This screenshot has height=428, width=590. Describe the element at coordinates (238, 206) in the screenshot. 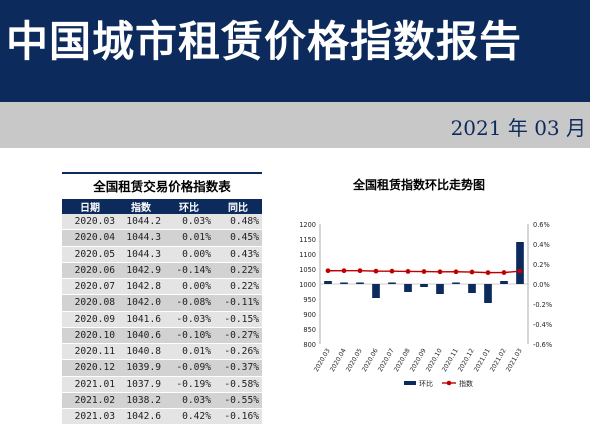

I see `header-yoy: 同比` at that location.